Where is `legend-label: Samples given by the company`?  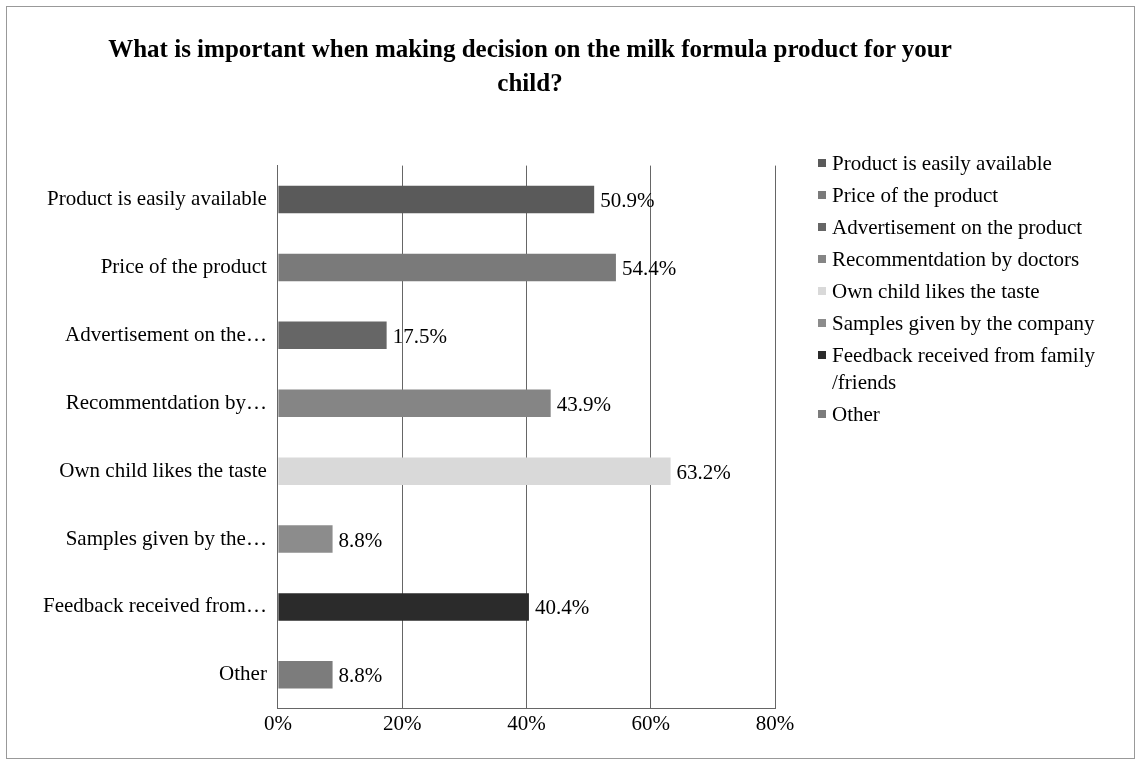
legend-label: Samples given by the company is located at coordinates (963, 323).